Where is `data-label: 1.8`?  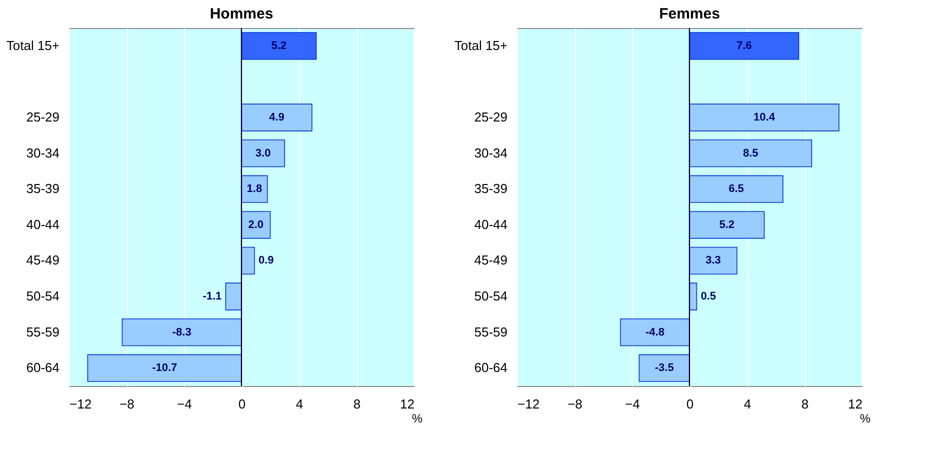
data-label: 1.8 is located at coordinates (254, 189).